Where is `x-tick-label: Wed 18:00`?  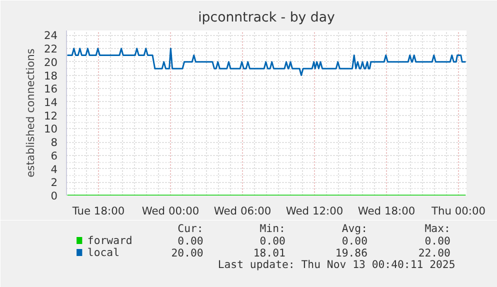
x-tick-label: Wed 18:00 is located at coordinates (387, 211).